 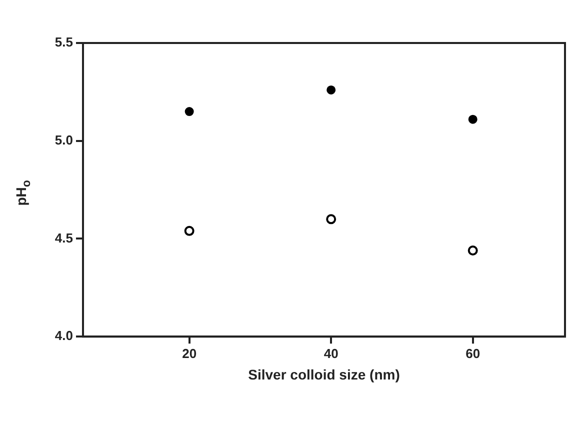 I want to click on x-tick-label: 40, so click(x=331, y=353).